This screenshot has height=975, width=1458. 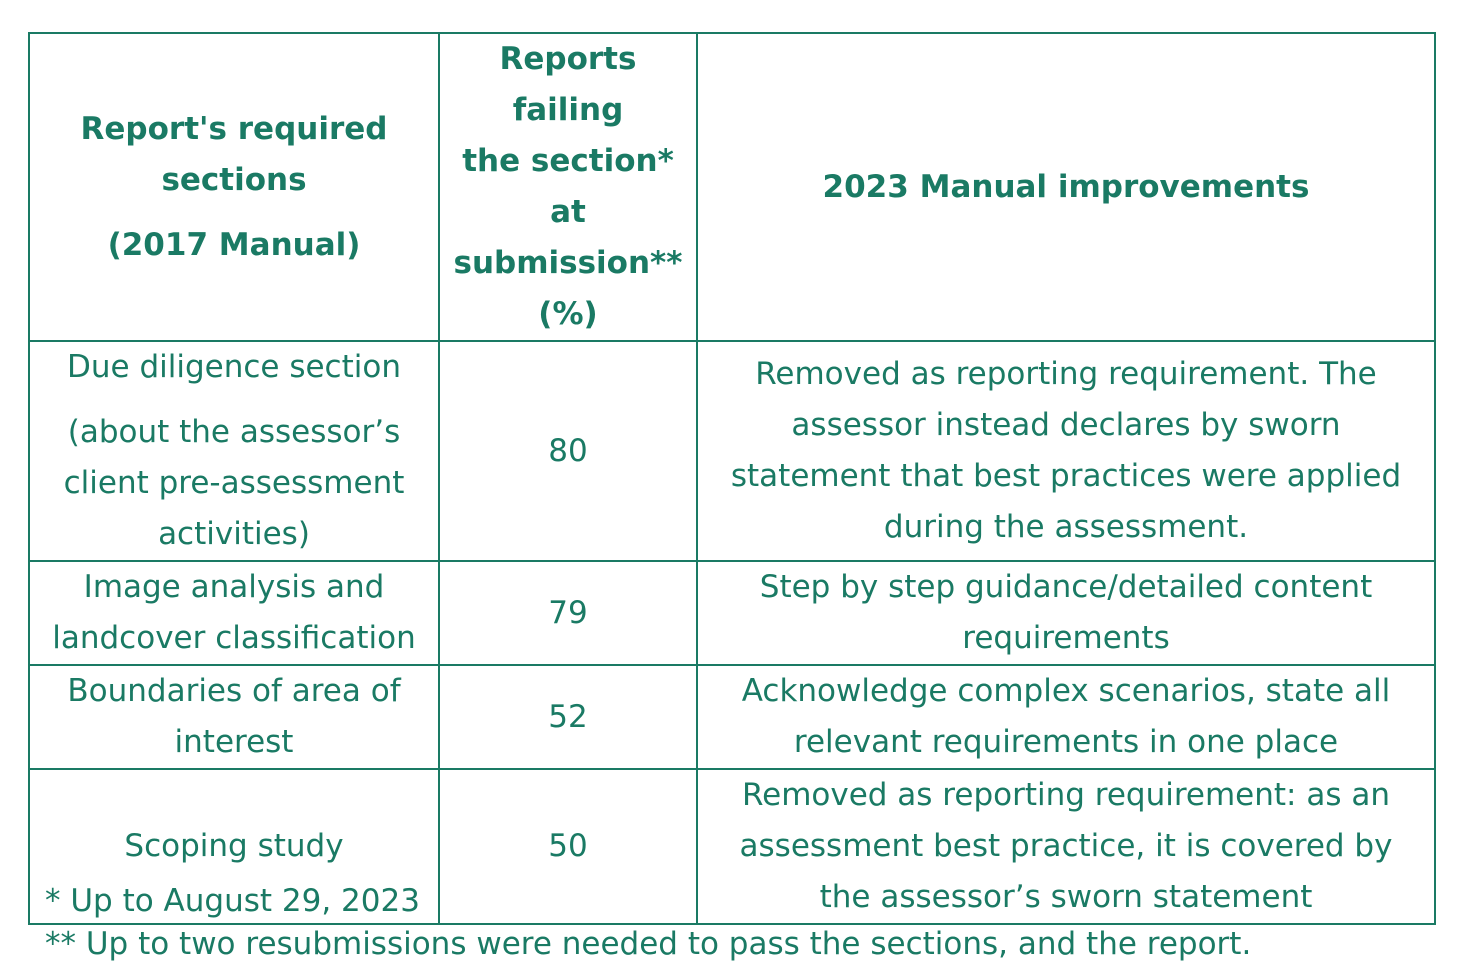 I want to click on header-line: the section*, so click(x=568, y=161).